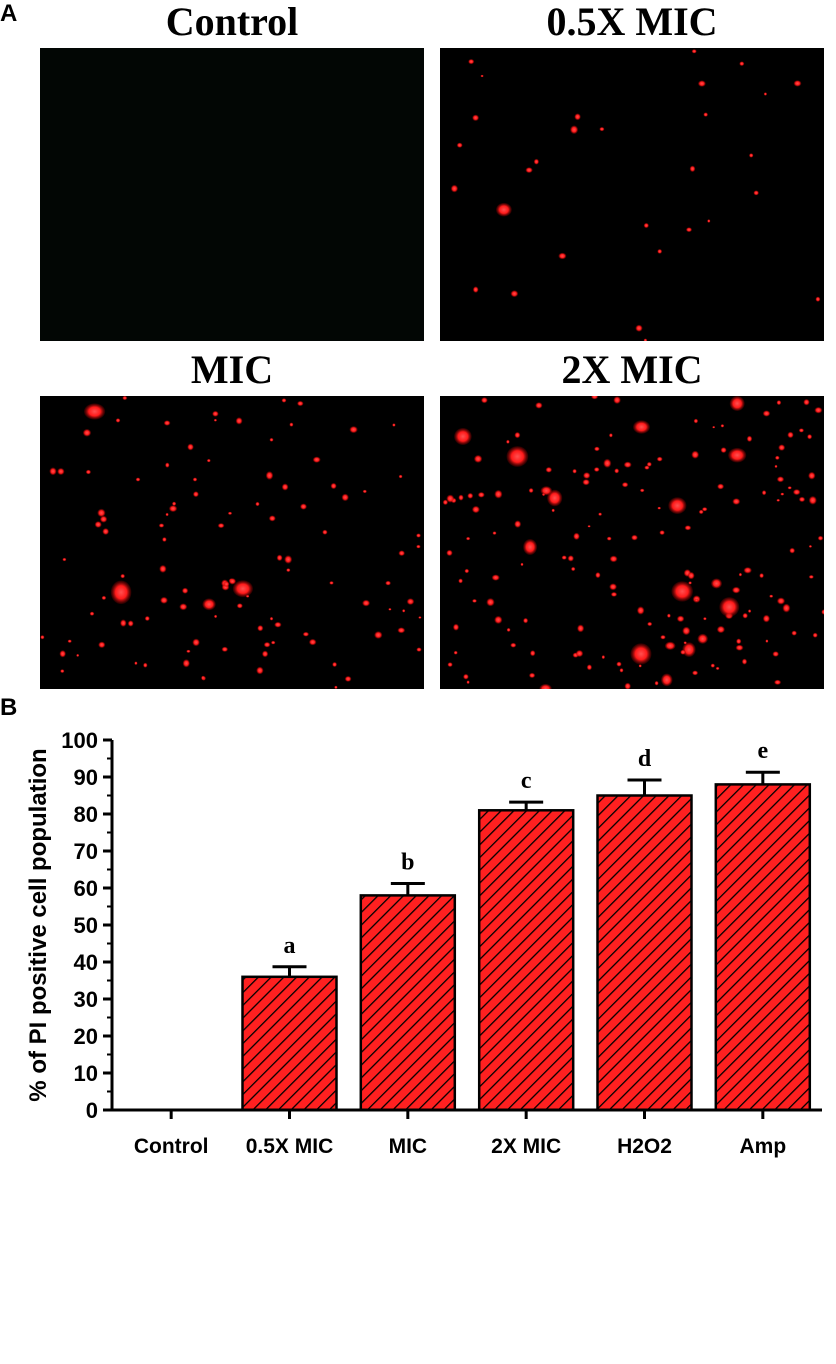  I want to click on y-tick-label: 80, so click(86, 814).